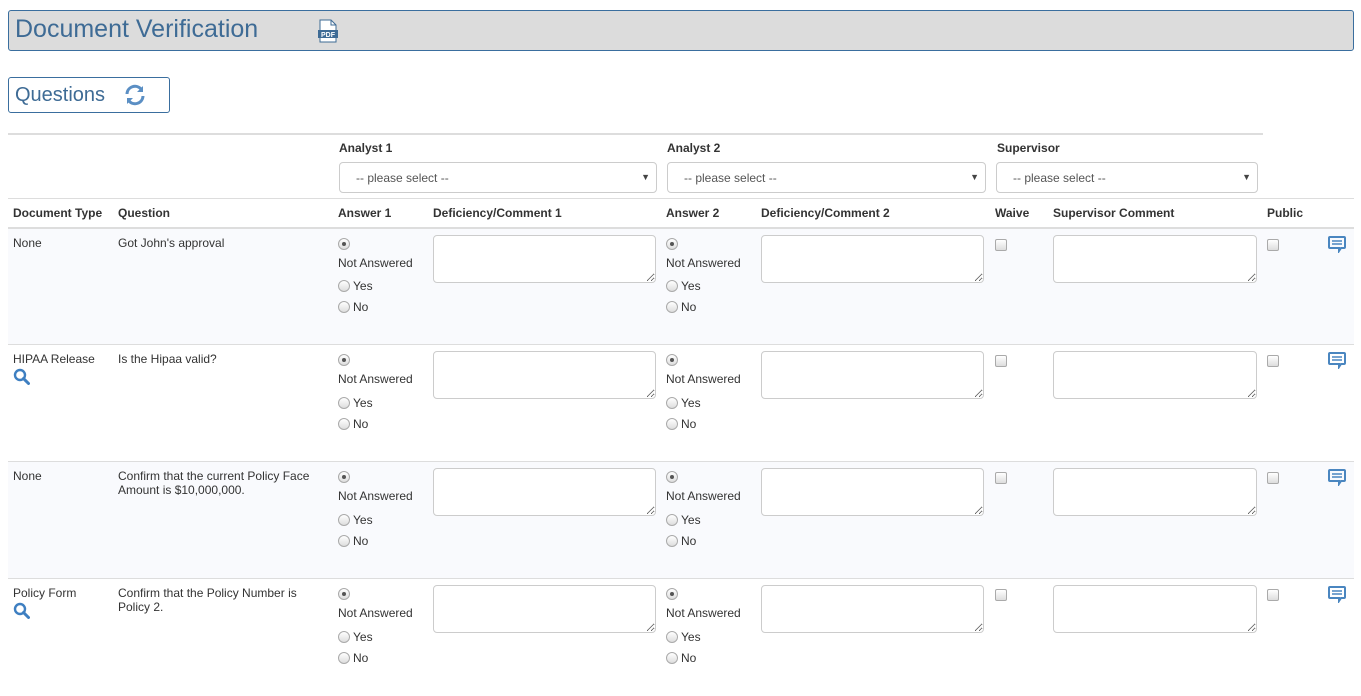  What do you see at coordinates (167, 359) in the screenshot?
I see `question-text: Is the Hipaa valid?` at bounding box center [167, 359].